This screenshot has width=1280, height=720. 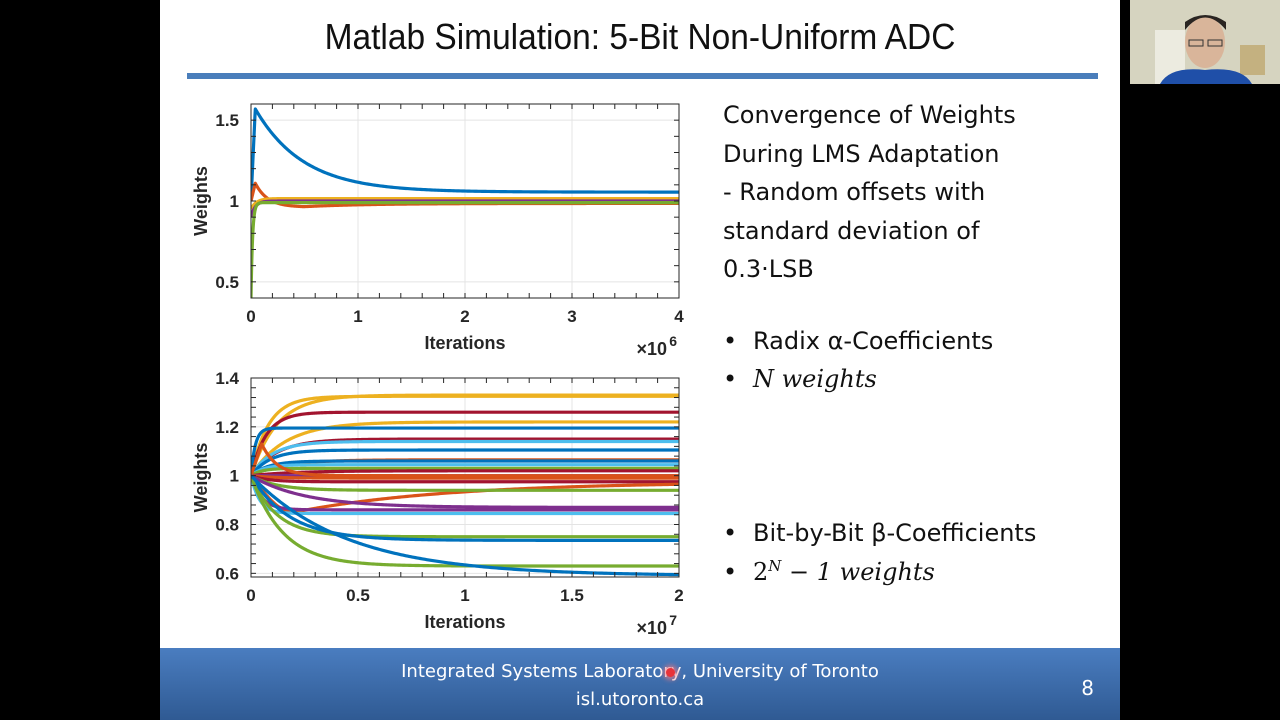 I want to click on bullet-bit-by-bit-coefficients: • Bit-by-Bit β-Coefficients, so click(x=879, y=533).